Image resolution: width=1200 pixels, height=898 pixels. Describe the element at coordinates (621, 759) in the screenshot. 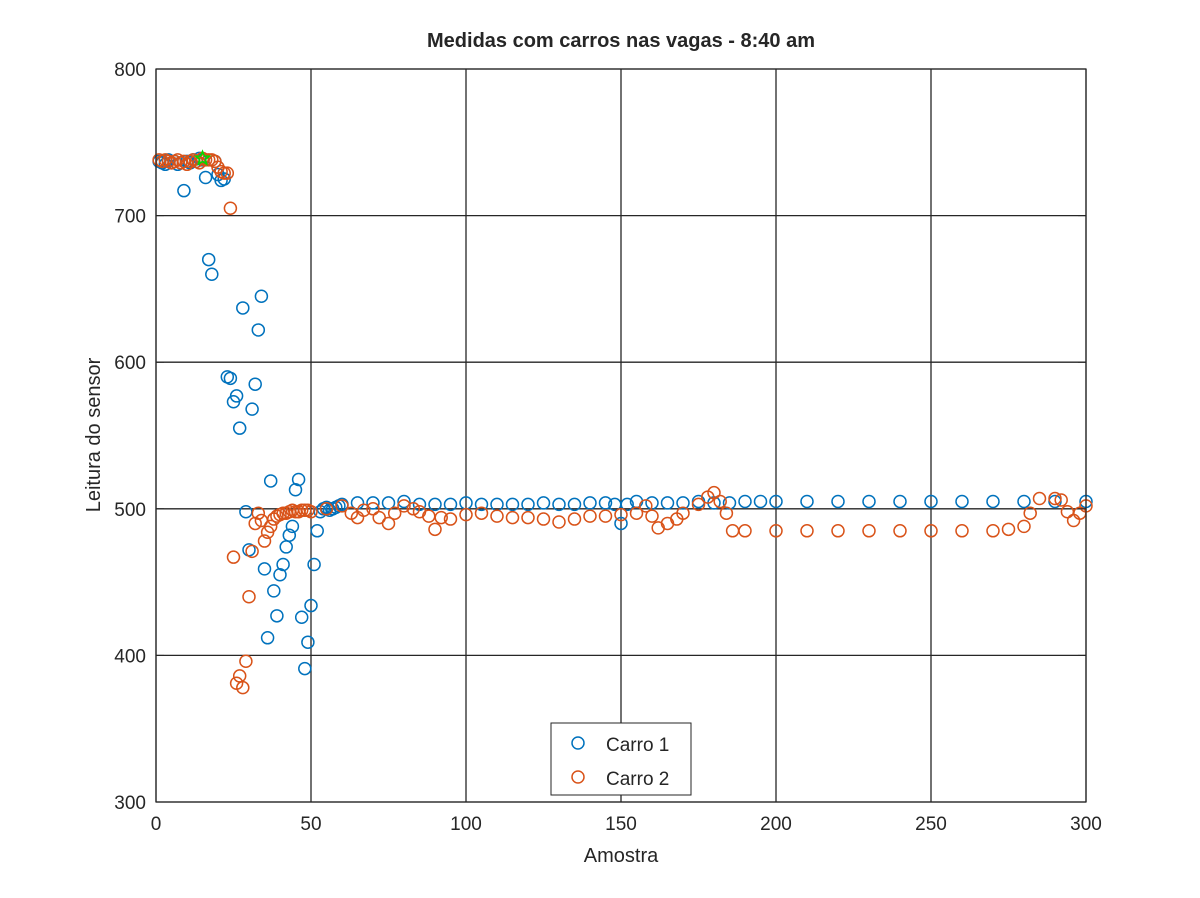

I see `legend: Carro 1 Carro 2` at that location.